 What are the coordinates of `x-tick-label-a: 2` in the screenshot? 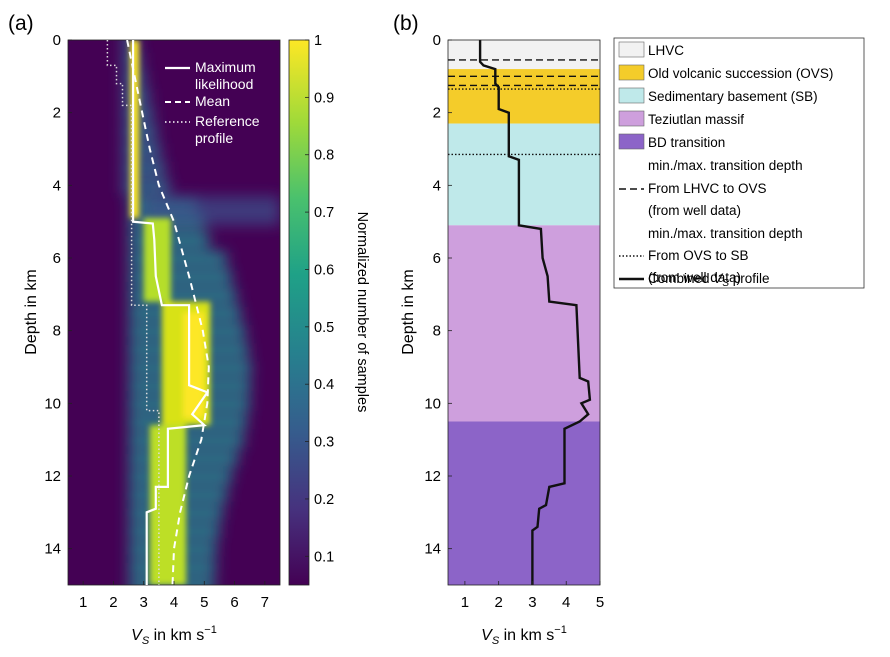 It's located at (113, 602).